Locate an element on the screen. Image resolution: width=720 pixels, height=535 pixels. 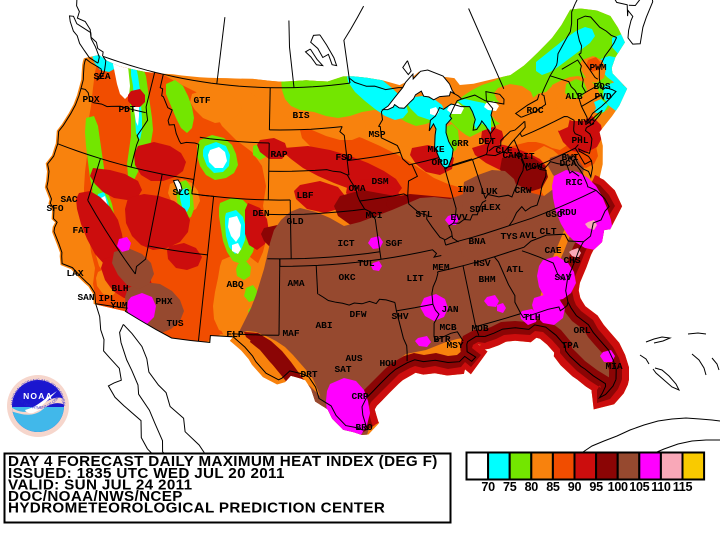
svg-text: GLD is located at coordinates (294, 221).